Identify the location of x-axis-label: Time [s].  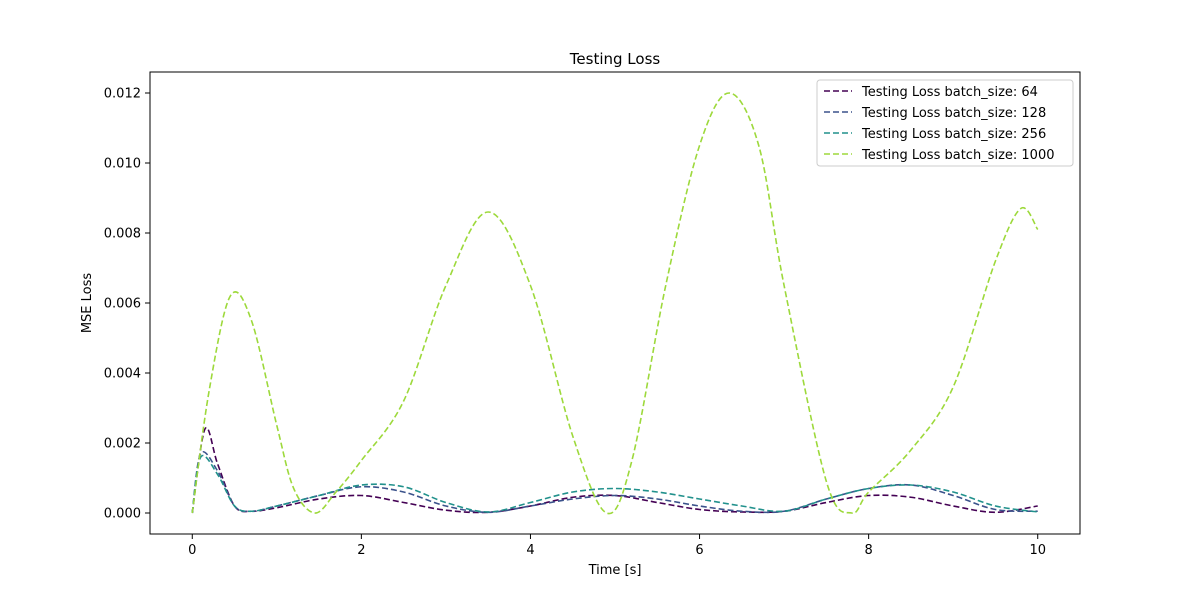
(615, 570).